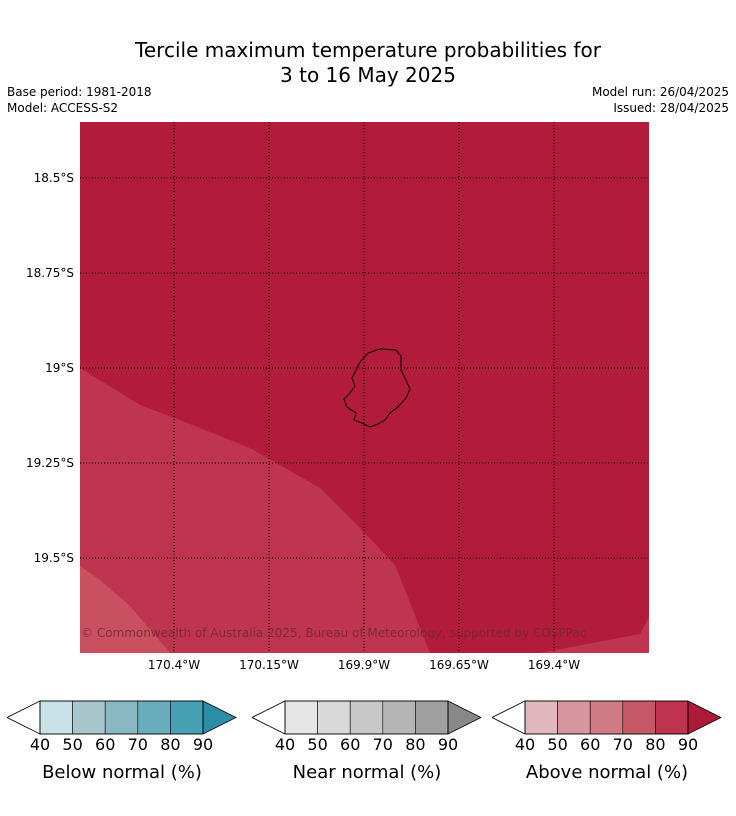  I want to click on lon-label-169.65: 169.65°W, so click(459, 665).